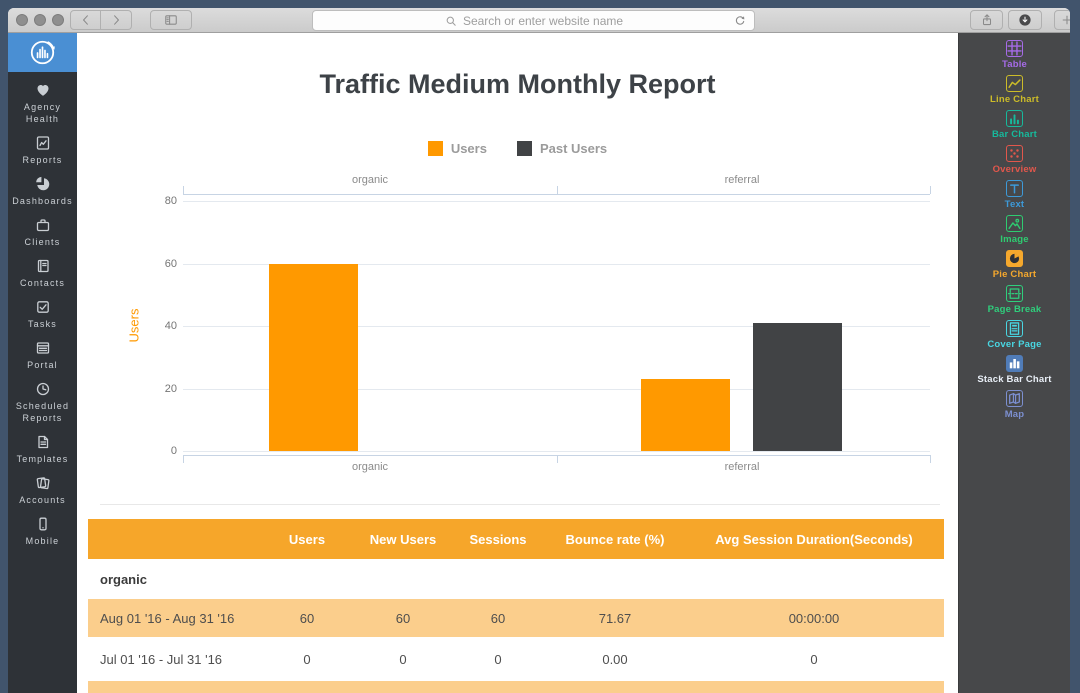 The image size is (1080, 693). Describe the element at coordinates (313, 357) in the screenshot. I see `bar-users-organic` at that location.